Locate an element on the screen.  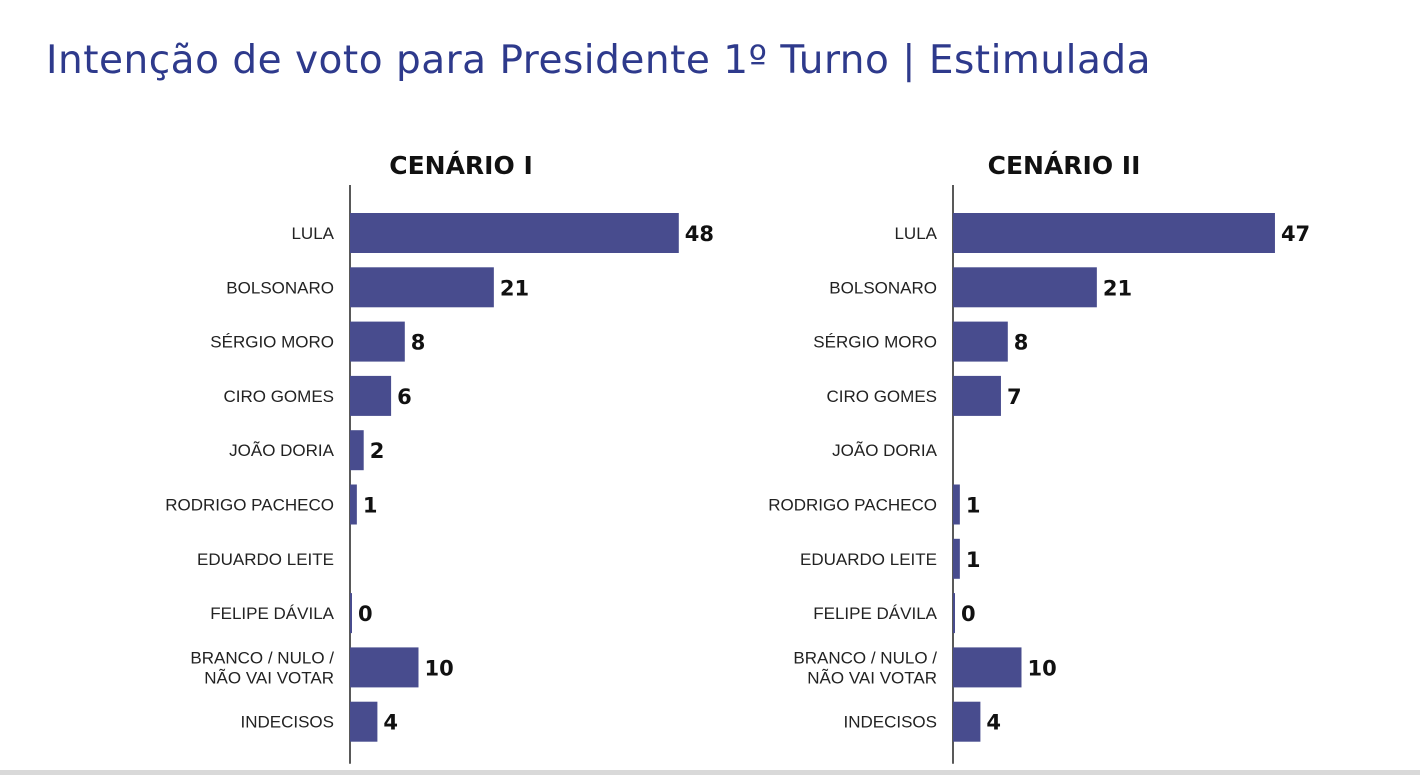
data-label: 6 is located at coordinates (404, 397).